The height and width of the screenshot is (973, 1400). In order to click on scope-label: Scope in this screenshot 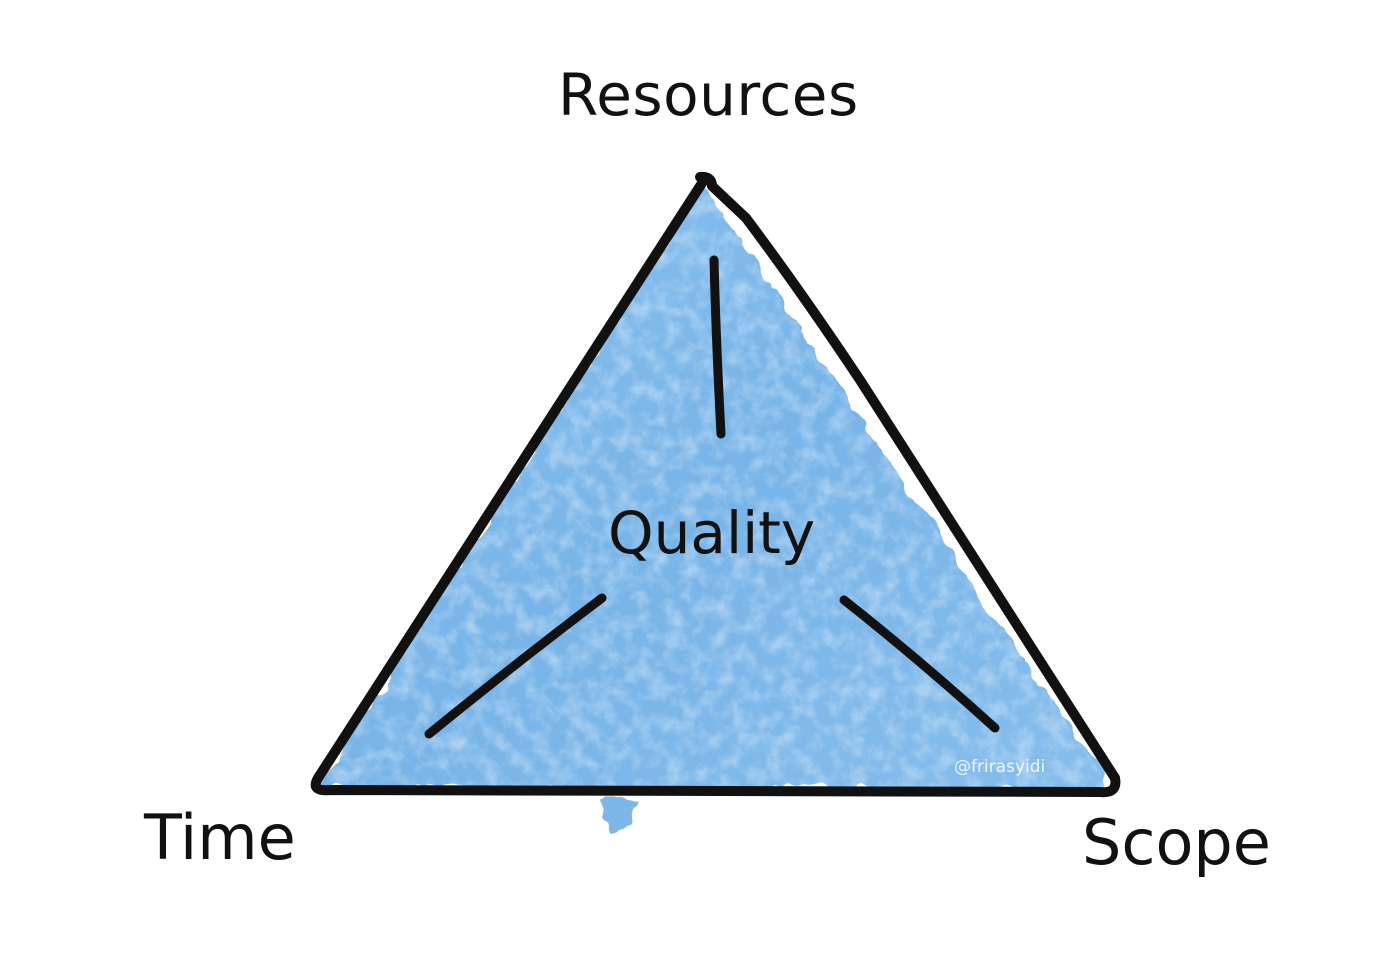, I will do `click(1176, 842)`.